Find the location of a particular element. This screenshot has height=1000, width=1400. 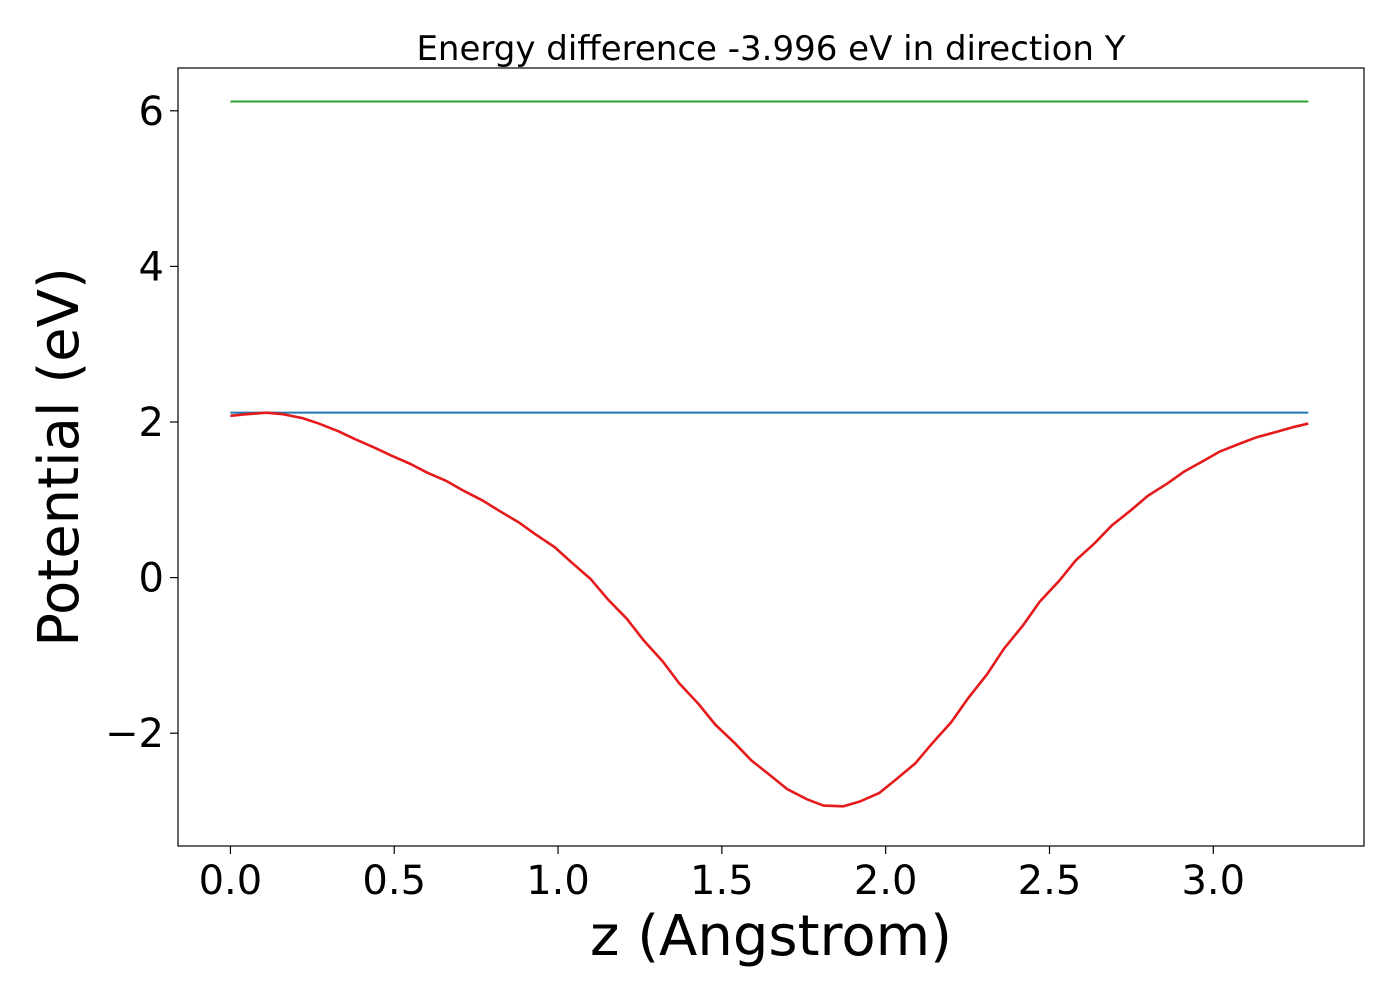

x-tick-label: 0.5 is located at coordinates (394, 881).